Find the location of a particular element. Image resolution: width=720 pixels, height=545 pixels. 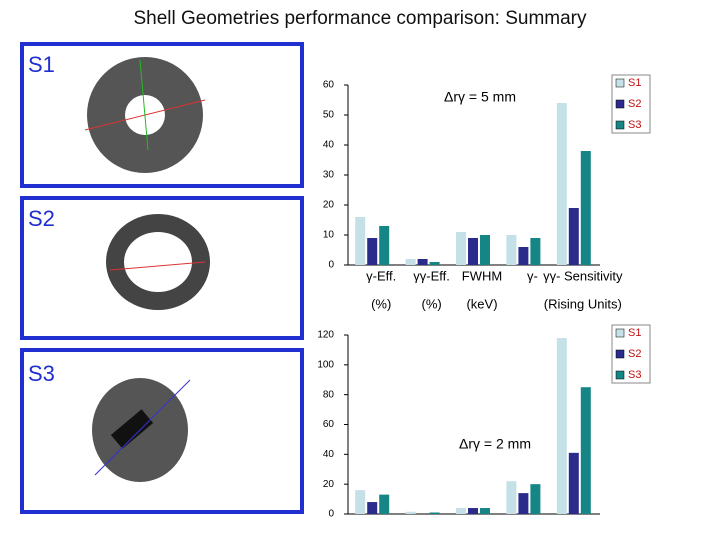

y-tick-label: 100 is located at coordinates (325, 364).